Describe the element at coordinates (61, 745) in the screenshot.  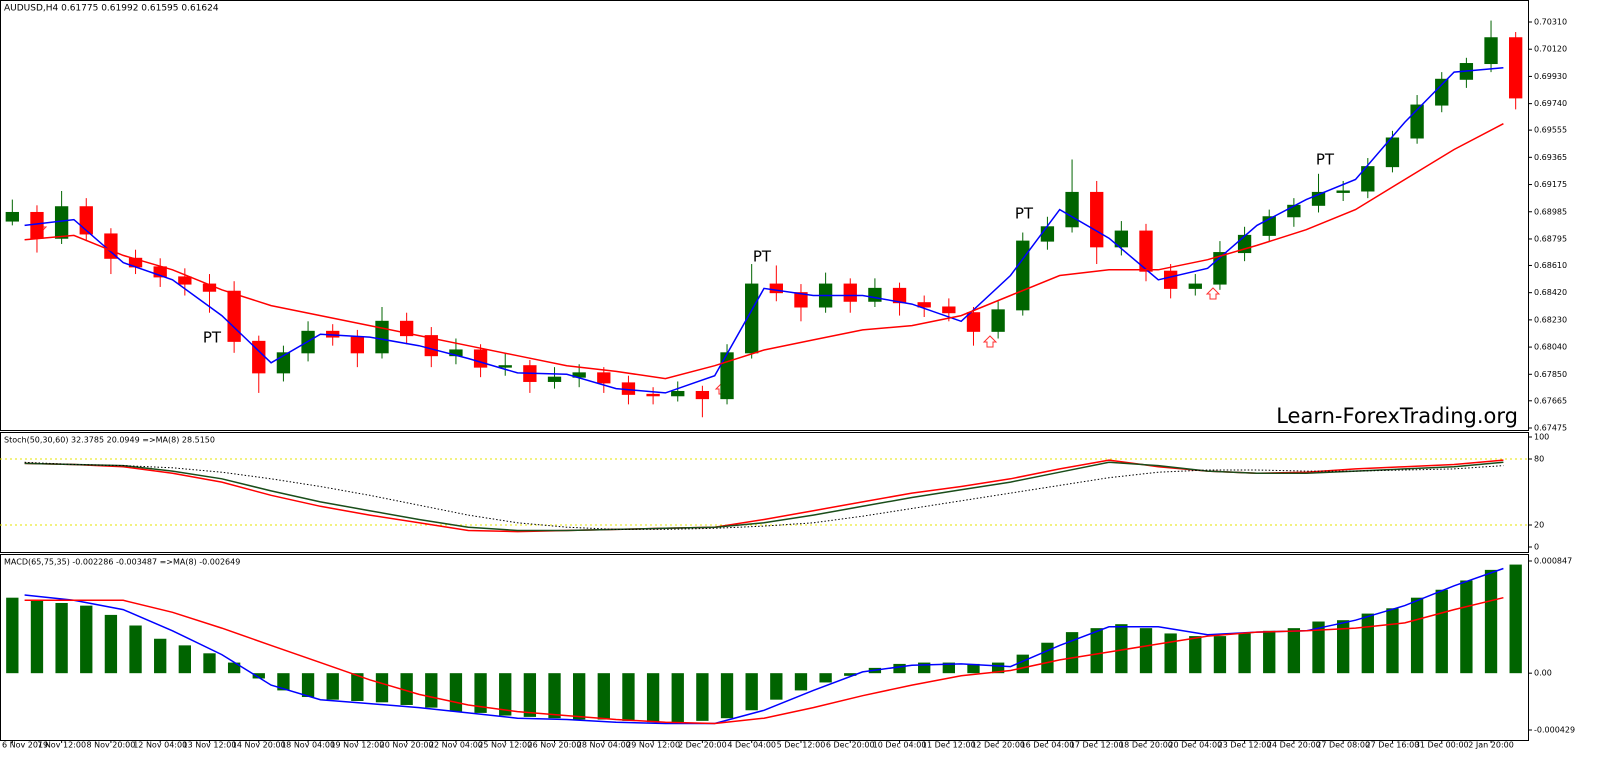
I see `x-tick-label: 7 Nov 12:00` at that location.